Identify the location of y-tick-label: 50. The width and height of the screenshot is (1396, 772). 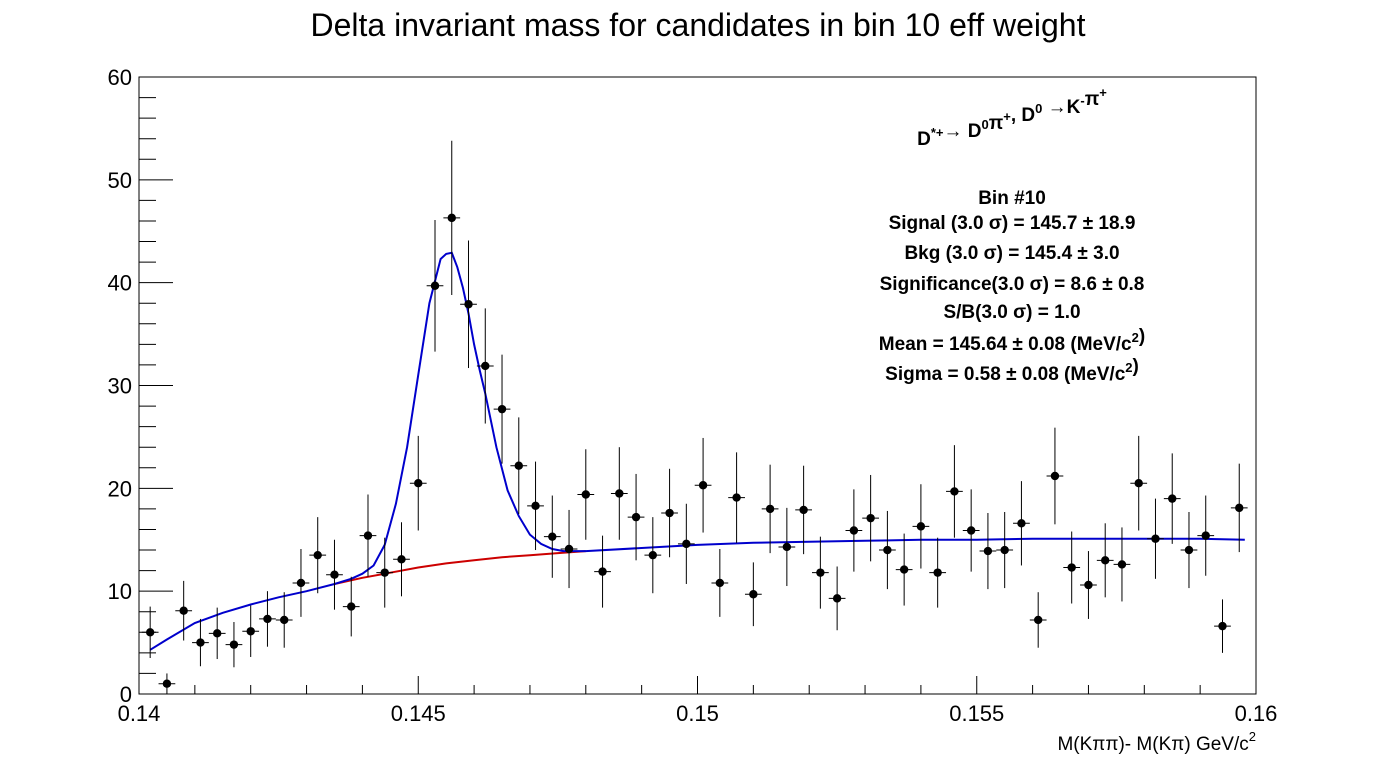
(120, 180).